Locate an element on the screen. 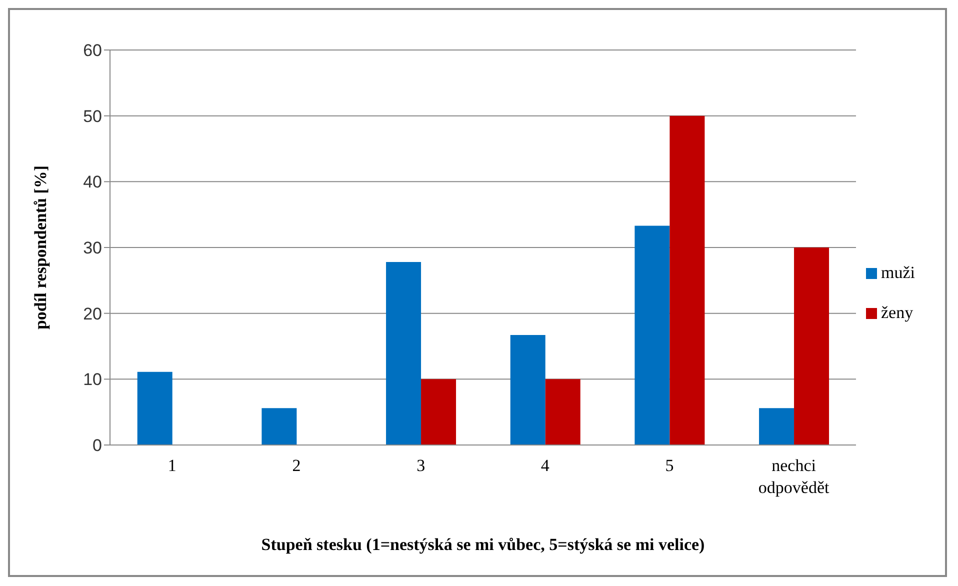 The width and height of the screenshot is (958, 586). y-tick-label: 30 is located at coordinates (92, 248).